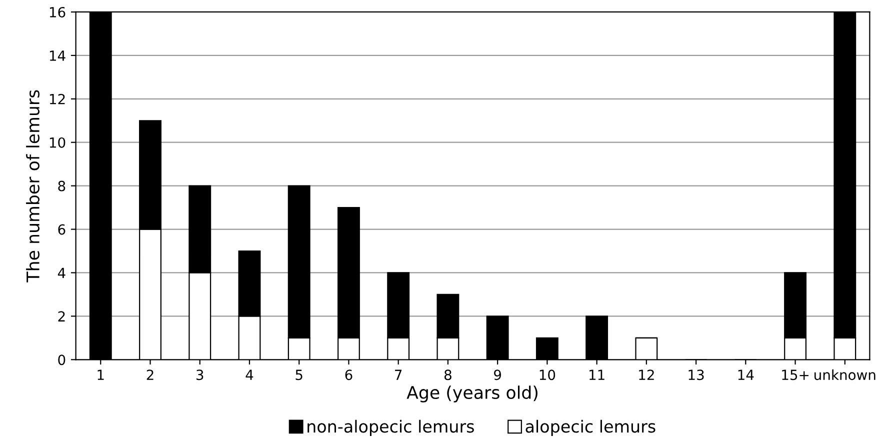 The image size is (892, 444). I want to click on legend-label: alopecic lemurs, so click(591, 428).